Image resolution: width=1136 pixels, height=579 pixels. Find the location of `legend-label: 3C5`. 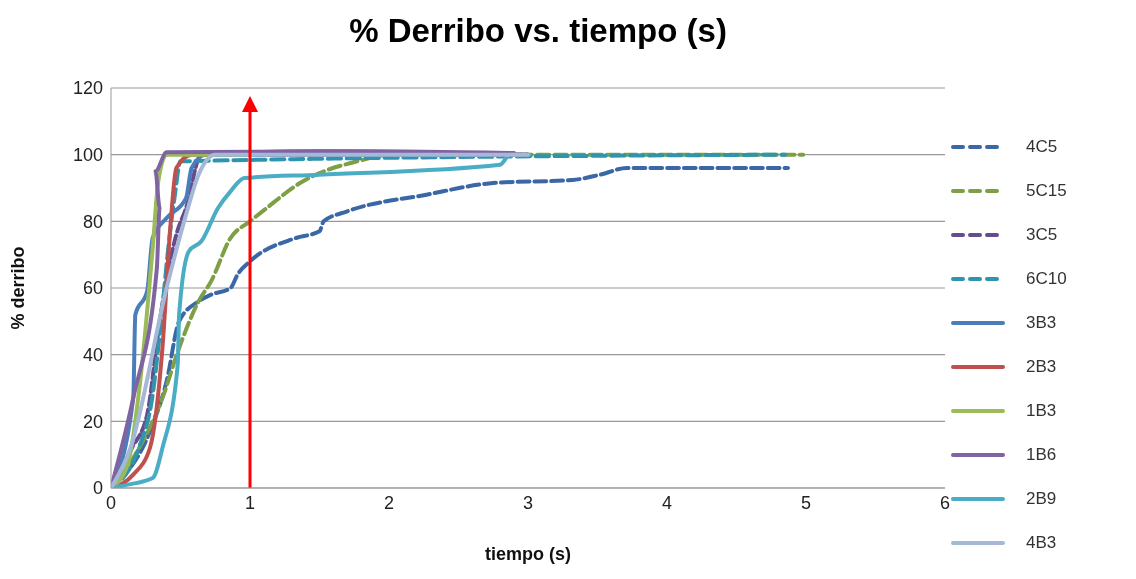

legend-label: 3C5 is located at coordinates (1042, 235).